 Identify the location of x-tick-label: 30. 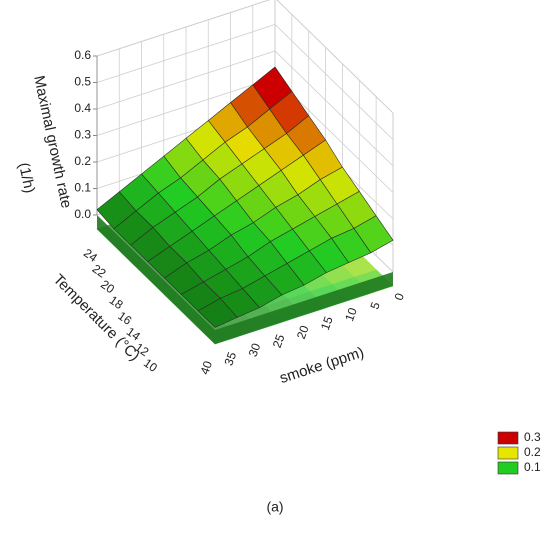
(255, 350).